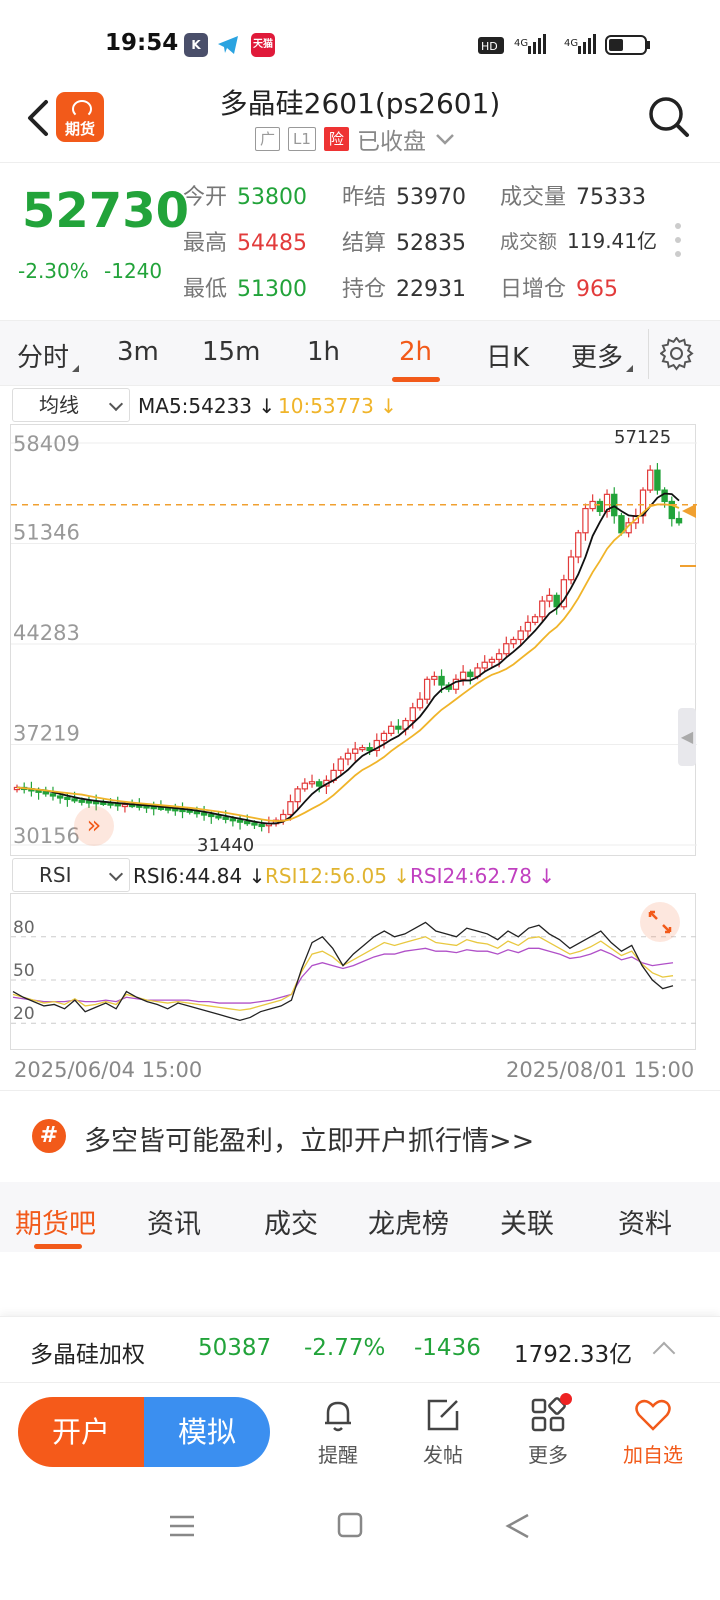  What do you see at coordinates (431, 243) in the screenshot?
I see `quote-field-value: 52835` at bounding box center [431, 243].